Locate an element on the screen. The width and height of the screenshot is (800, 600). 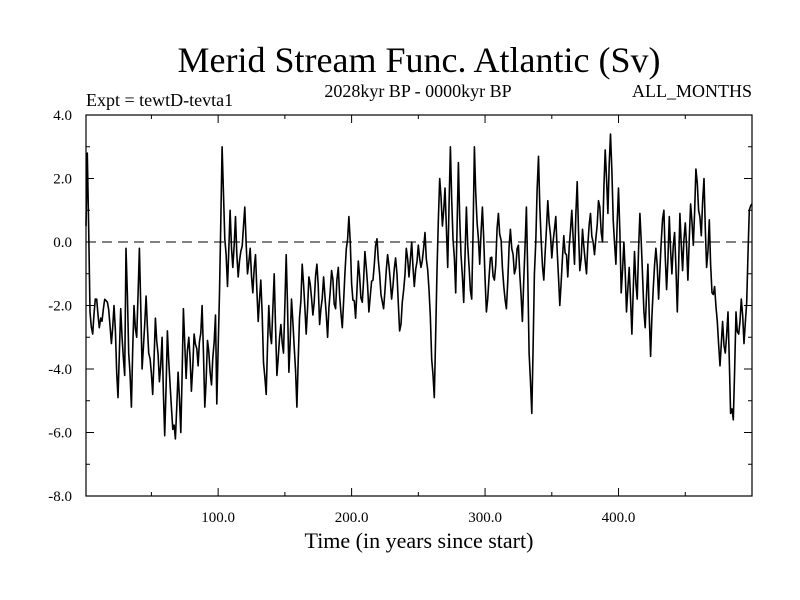
y-tick-label: -4.0 is located at coordinates (60, 370).